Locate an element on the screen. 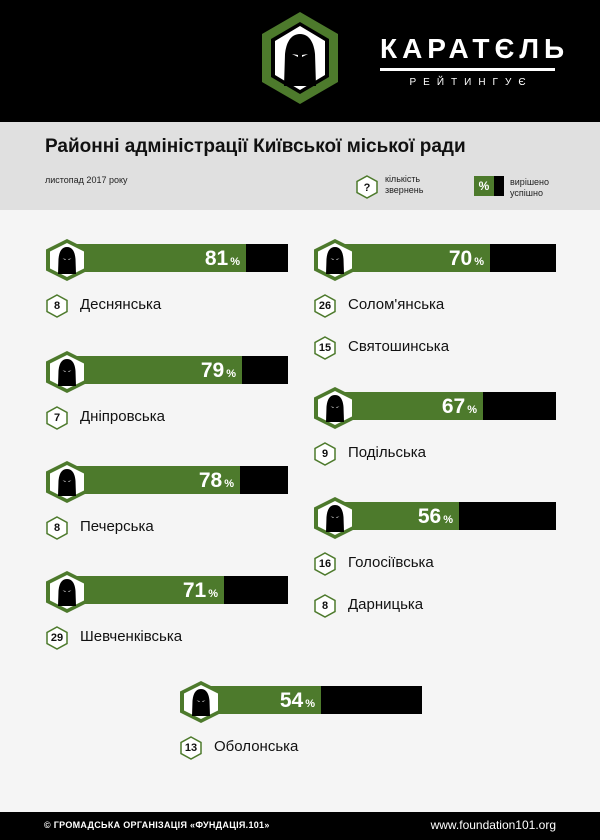 This screenshot has width=600, height=840. district-row: 15 Святошинська is located at coordinates (437, 349).